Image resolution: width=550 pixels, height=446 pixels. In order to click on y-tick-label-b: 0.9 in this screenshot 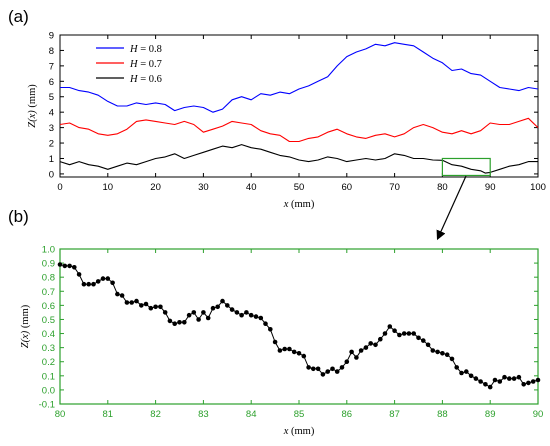, I will do `click(48, 264)`.